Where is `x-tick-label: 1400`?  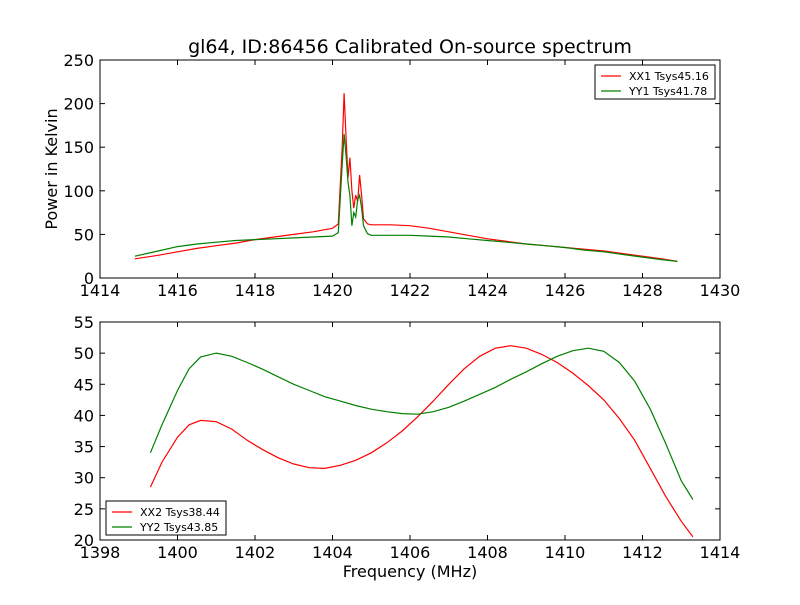
x-tick-label: 1400 is located at coordinates (177, 552).